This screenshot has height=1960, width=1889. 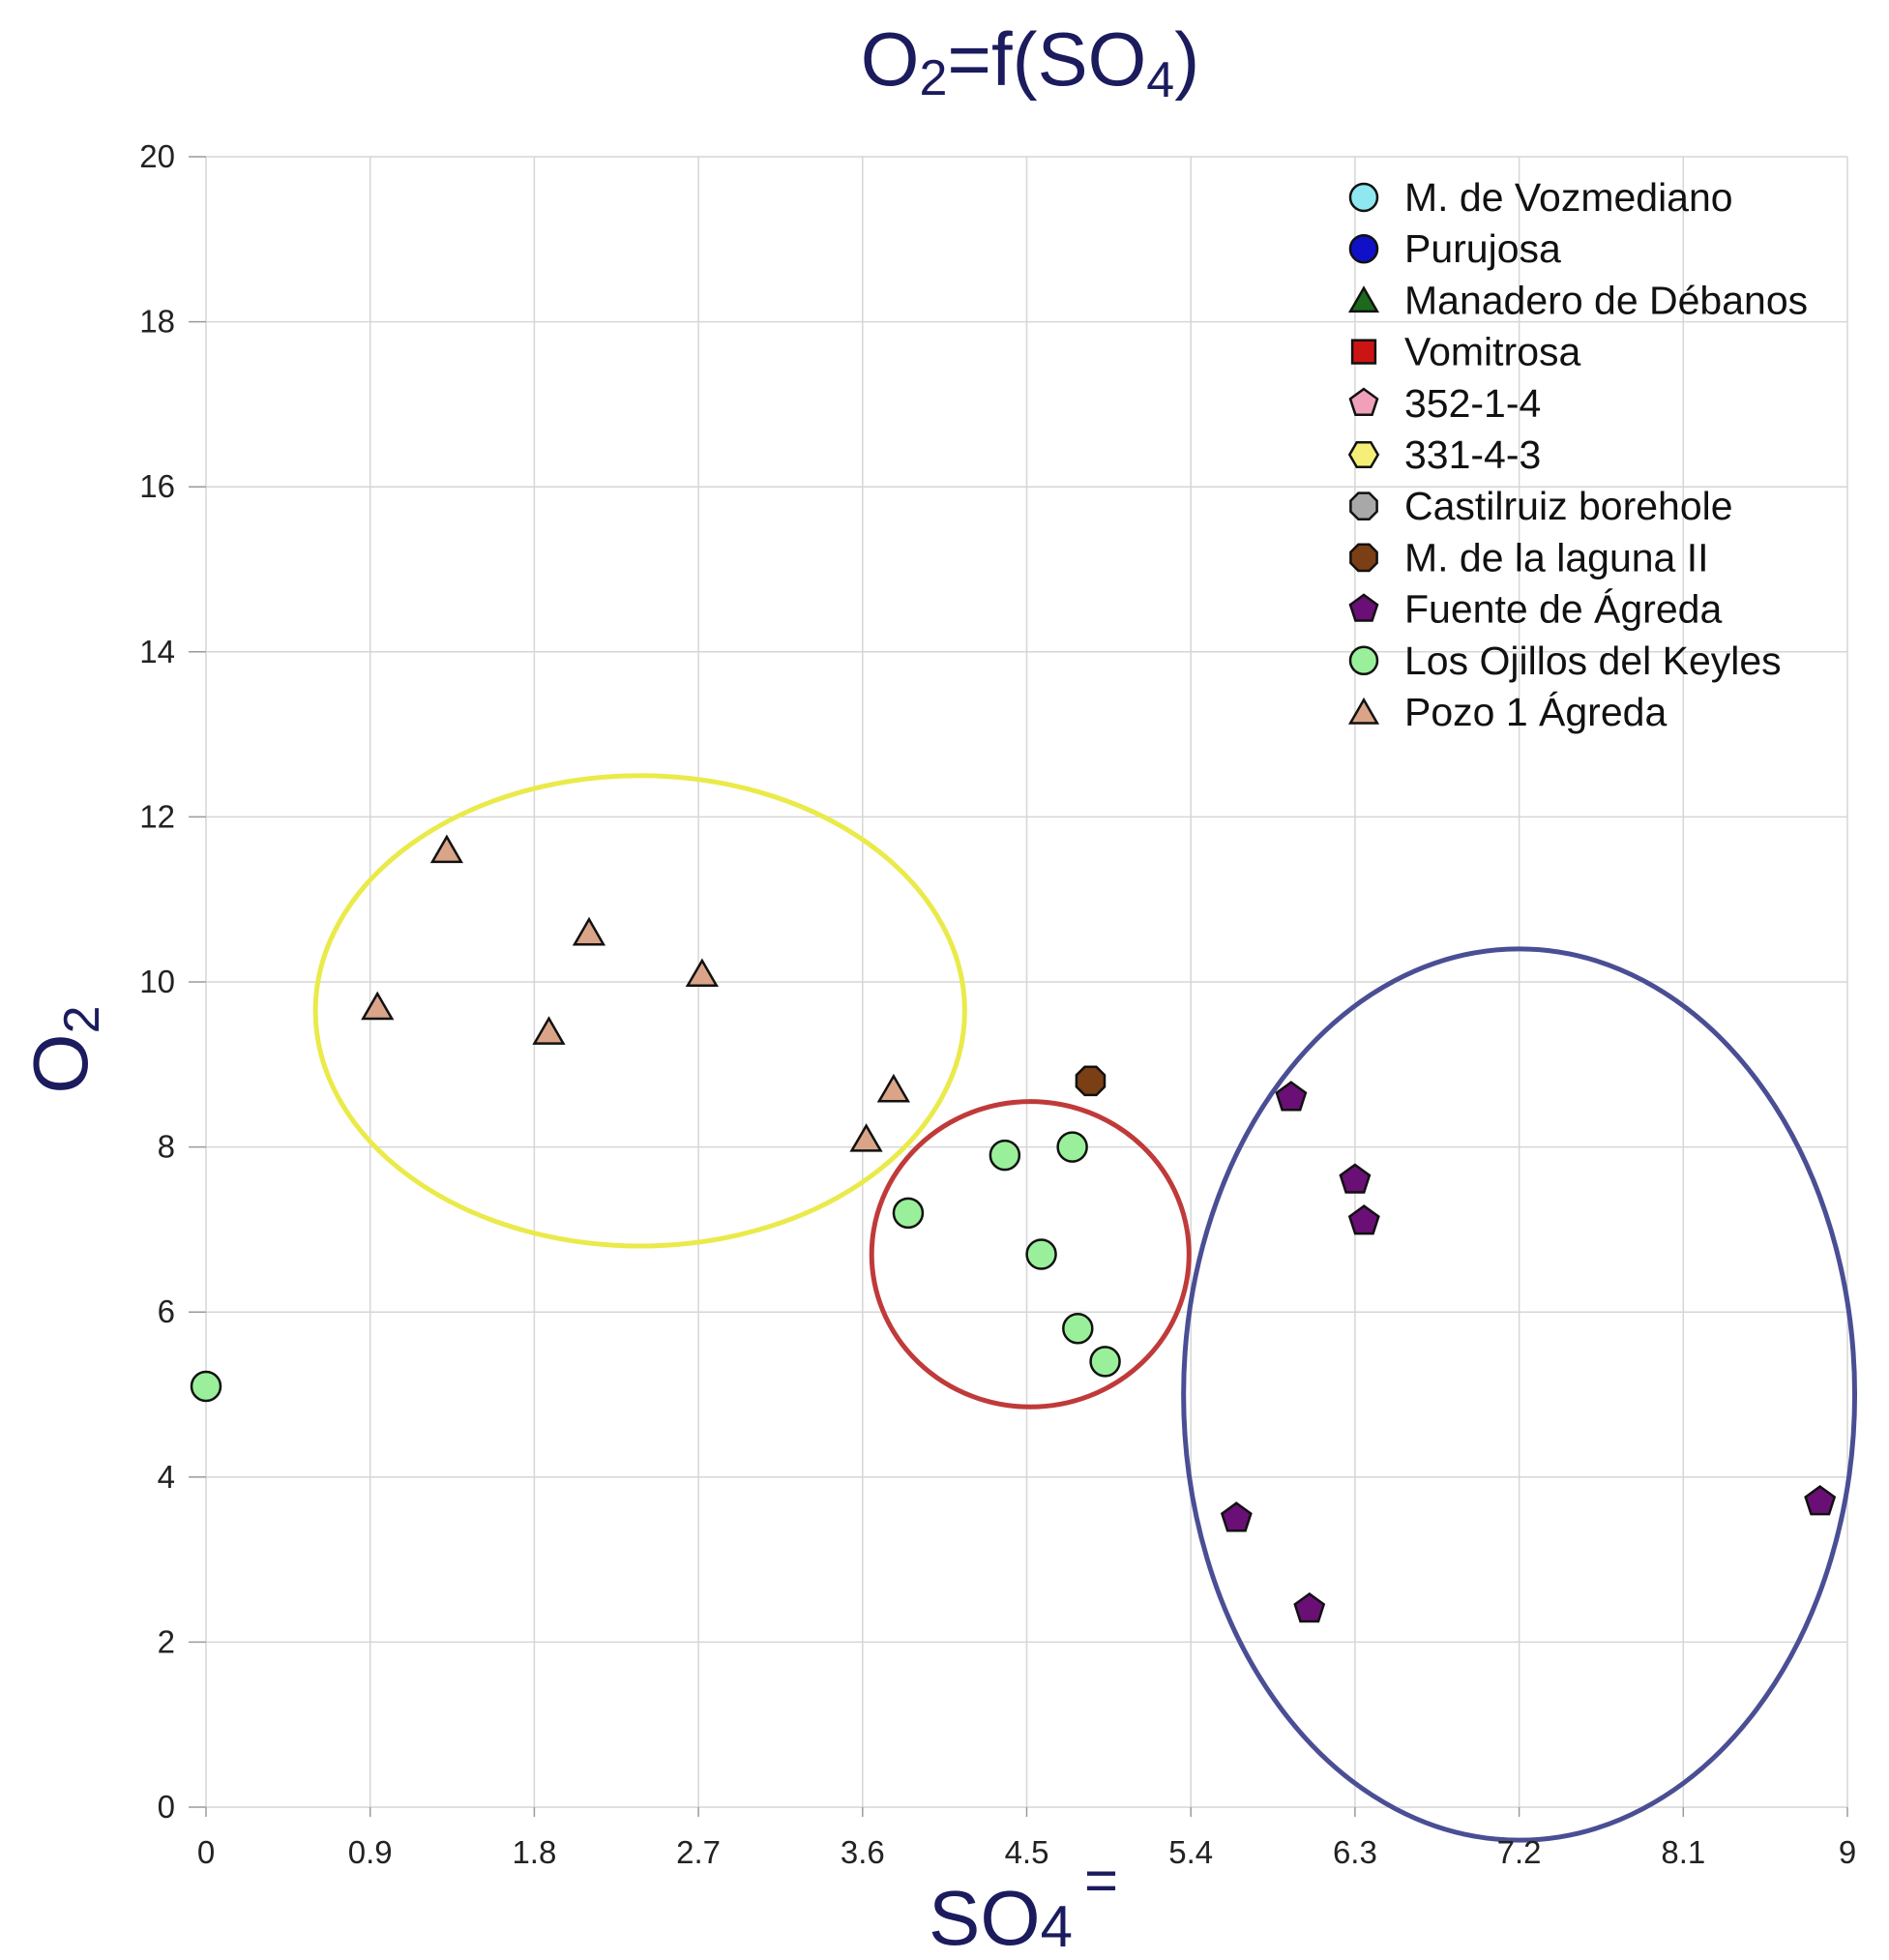 What do you see at coordinates (1606, 300) in the screenshot?
I see `legend-label: Manadero de Débanos` at bounding box center [1606, 300].